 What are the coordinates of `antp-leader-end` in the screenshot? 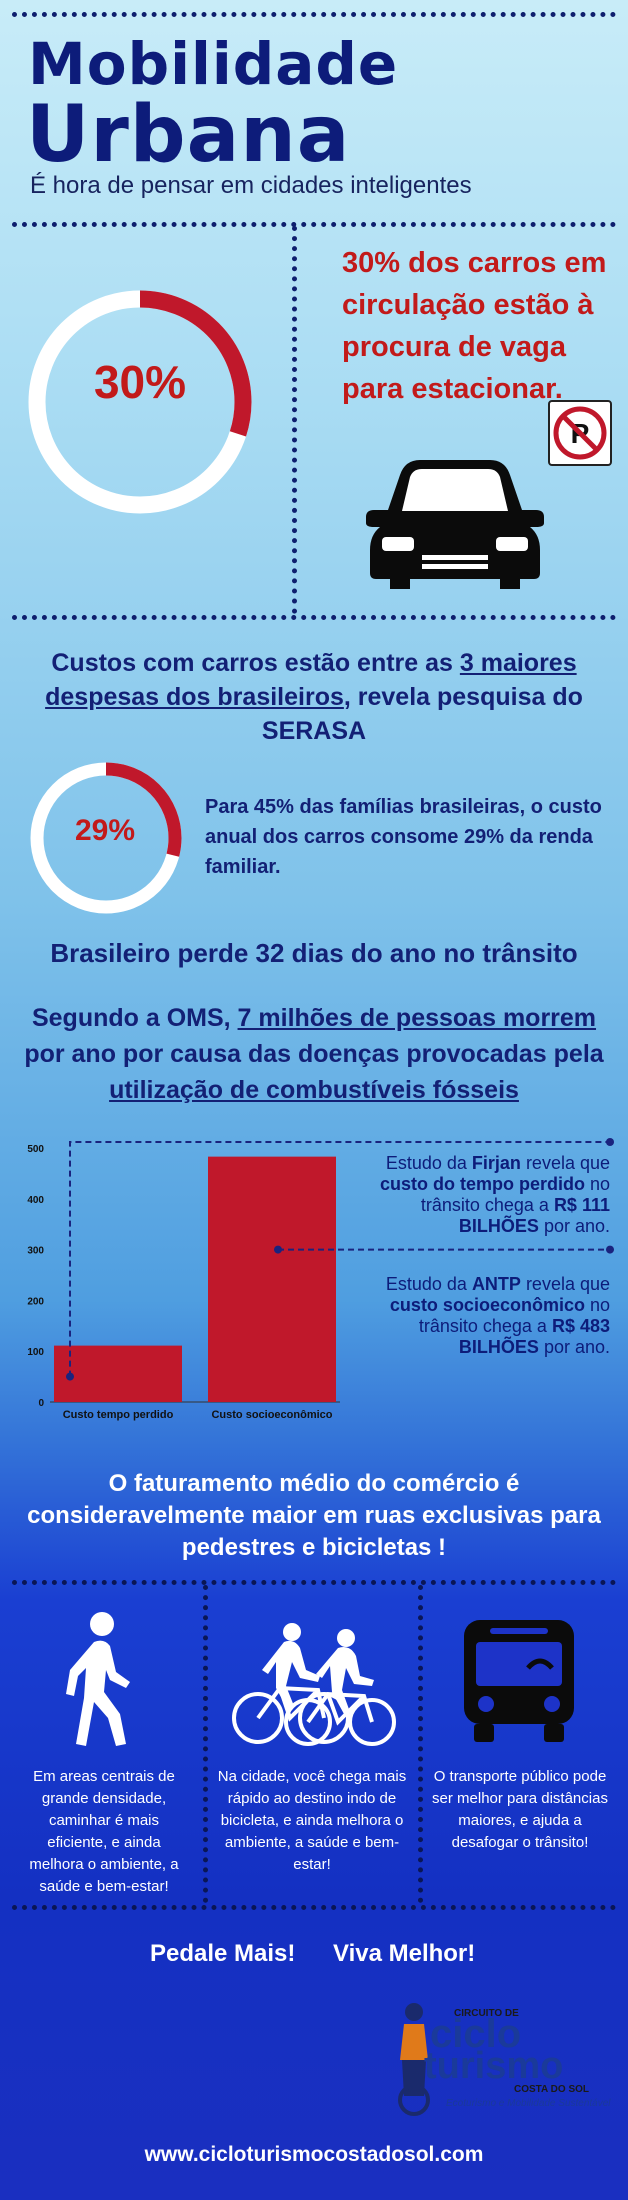 It's located at (610, 1249).